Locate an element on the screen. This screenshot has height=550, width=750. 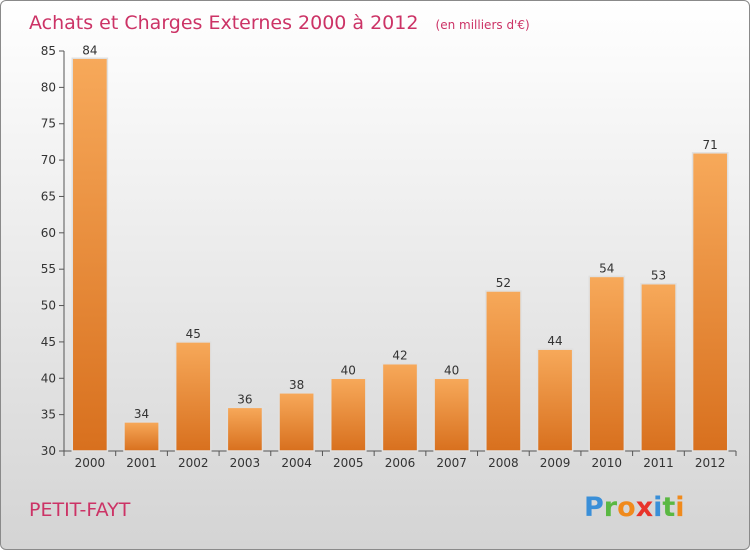
x-tick-label: 2006 is located at coordinates (400, 463).